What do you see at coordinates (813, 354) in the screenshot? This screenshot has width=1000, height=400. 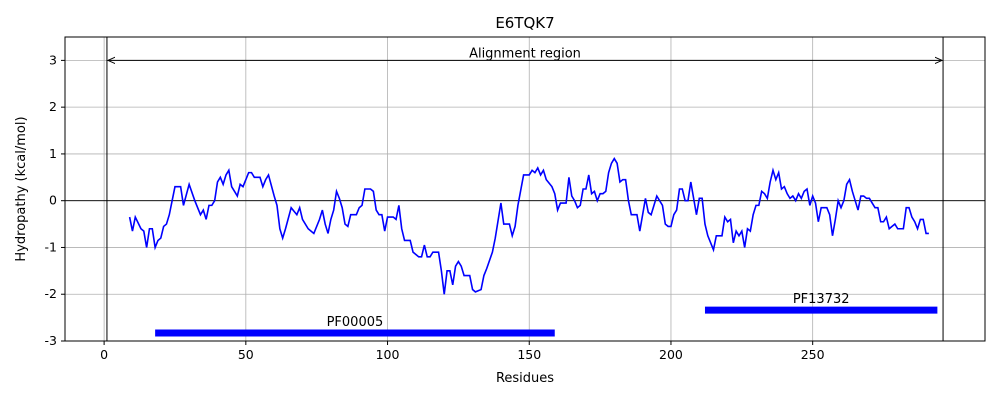 I see `x-tick-label: 250` at bounding box center [813, 354].